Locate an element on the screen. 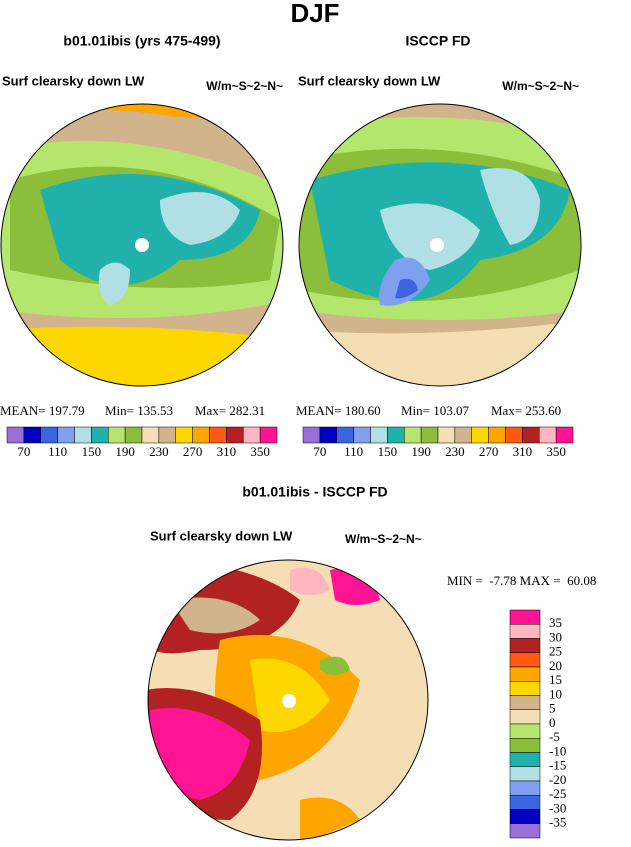  colorbar-label: -10 is located at coordinates (557, 750).